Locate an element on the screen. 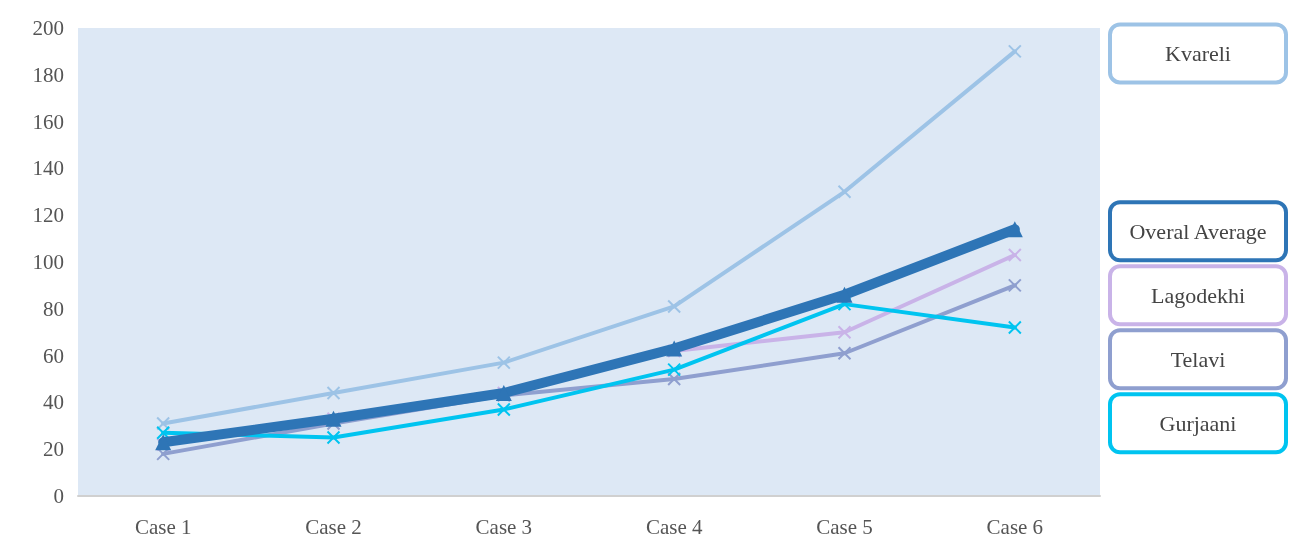 The height and width of the screenshot is (552, 1293). x-tick-label: Case 2 is located at coordinates (333, 526).